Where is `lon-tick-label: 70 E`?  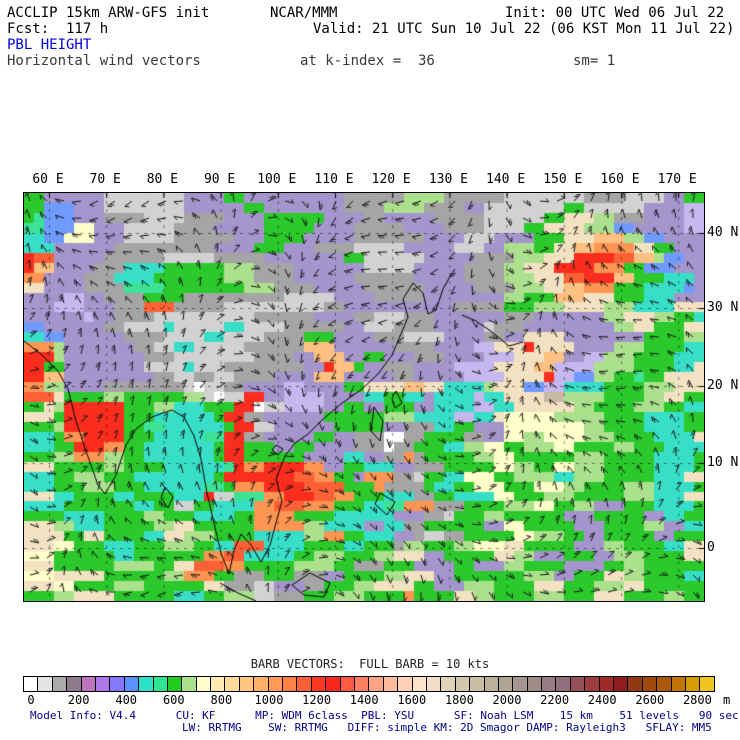 lon-tick-label: 70 E is located at coordinates (105, 179).